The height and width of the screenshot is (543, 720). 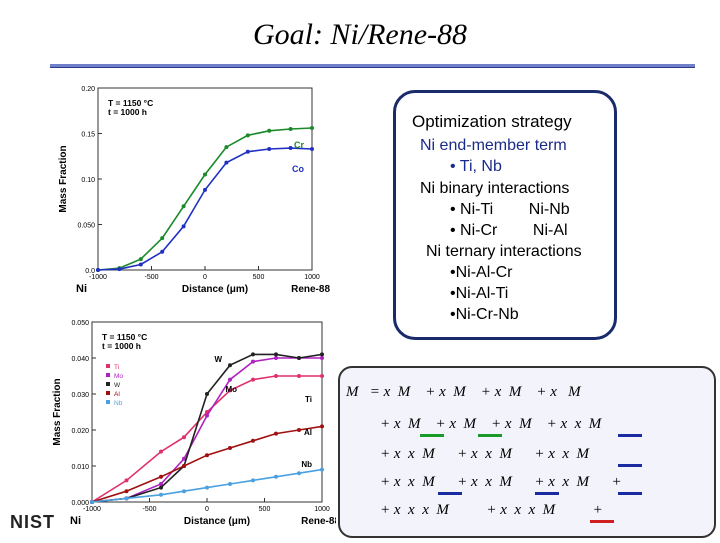 What do you see at coordinates (491, 424) in the screenshot?
I see `equation-row: + x M + x M + x M + x x M` at bounding box center [491, 424].